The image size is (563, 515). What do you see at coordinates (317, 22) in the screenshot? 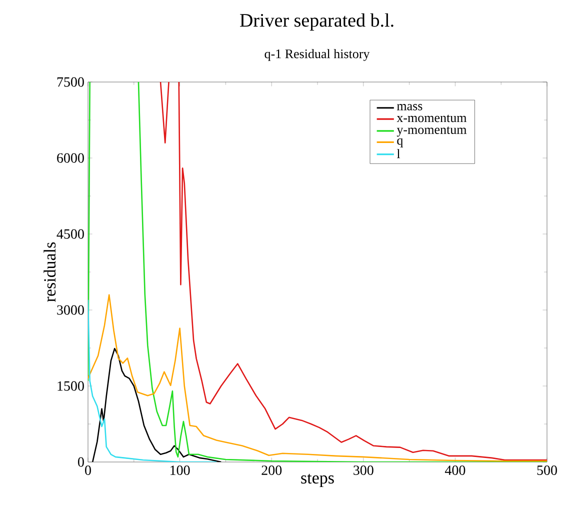
I see `chart-title: Driver separated b.l.` at bounding box center [317, 22].